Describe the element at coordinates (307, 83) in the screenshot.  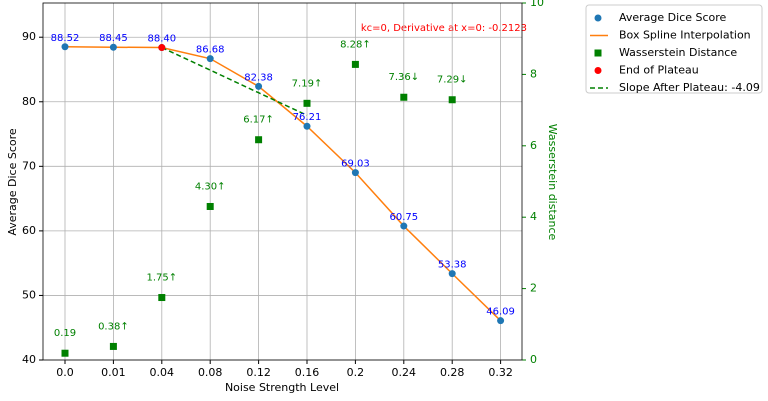
I see `data-label: 7.19↑` at that location.